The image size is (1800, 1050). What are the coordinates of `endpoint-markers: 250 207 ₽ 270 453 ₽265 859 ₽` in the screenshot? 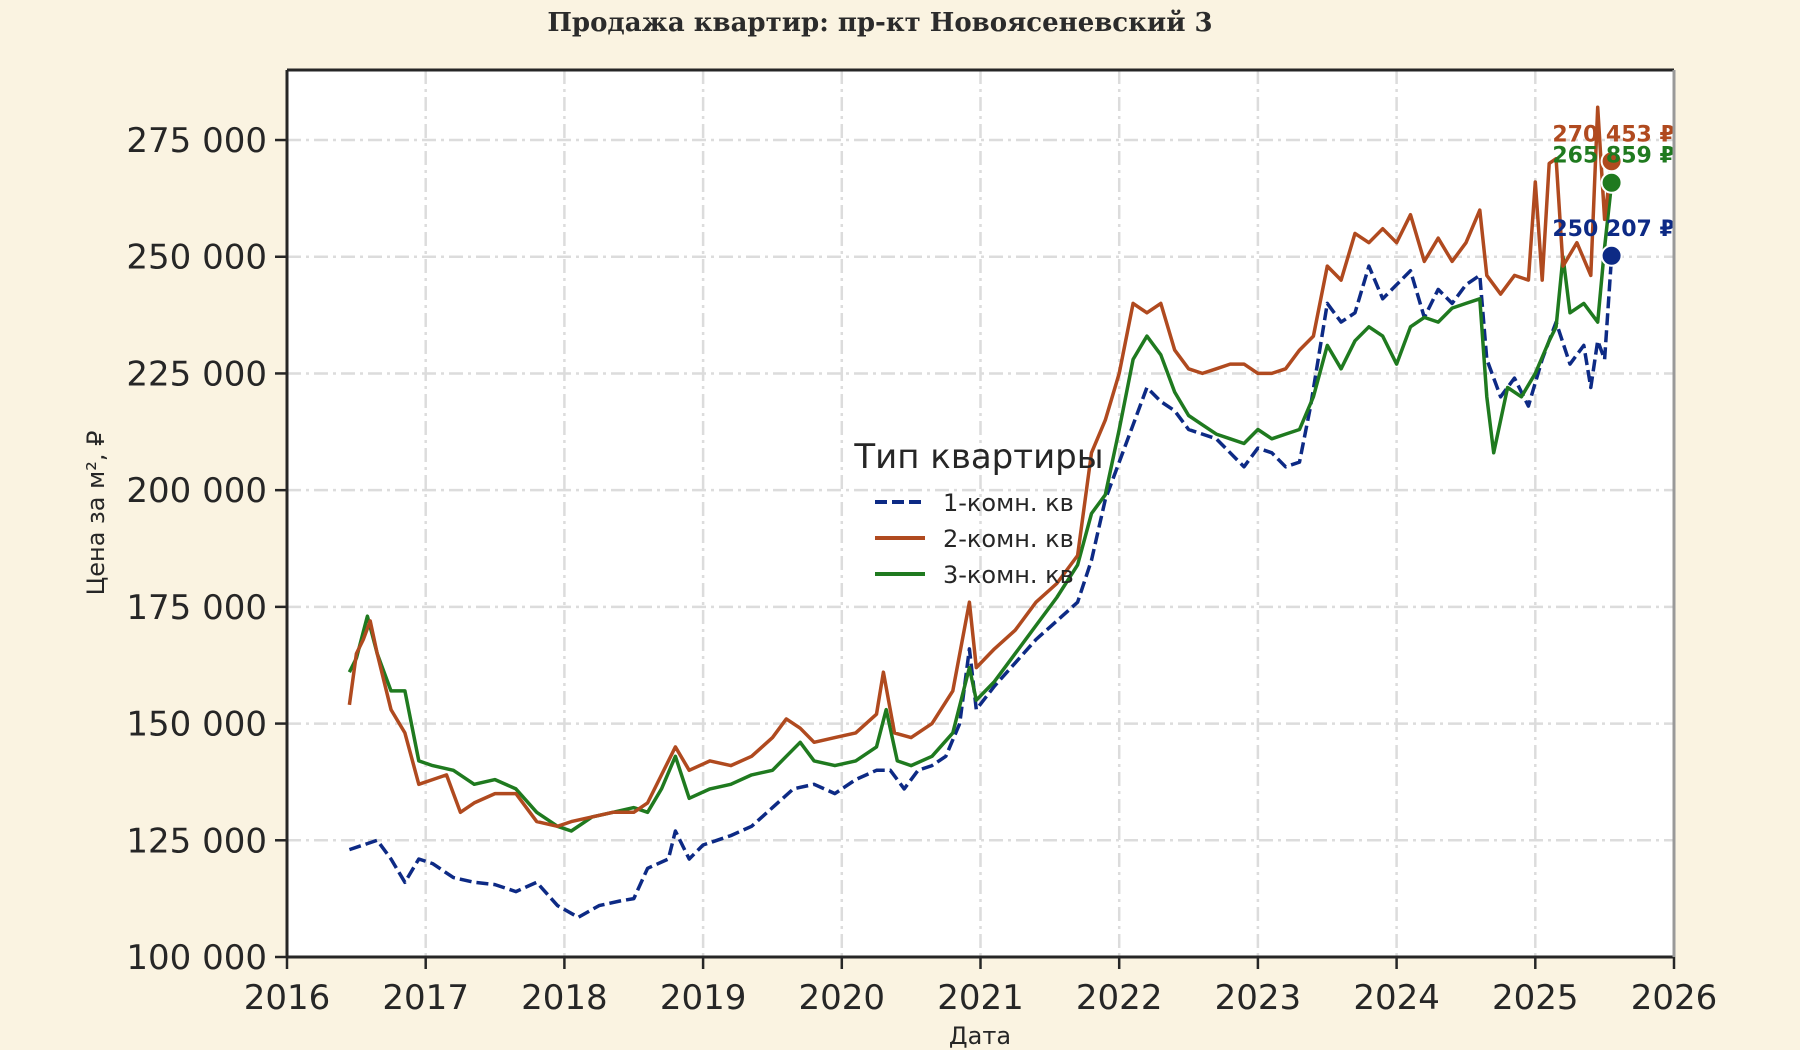 It's located at (1613, 194).